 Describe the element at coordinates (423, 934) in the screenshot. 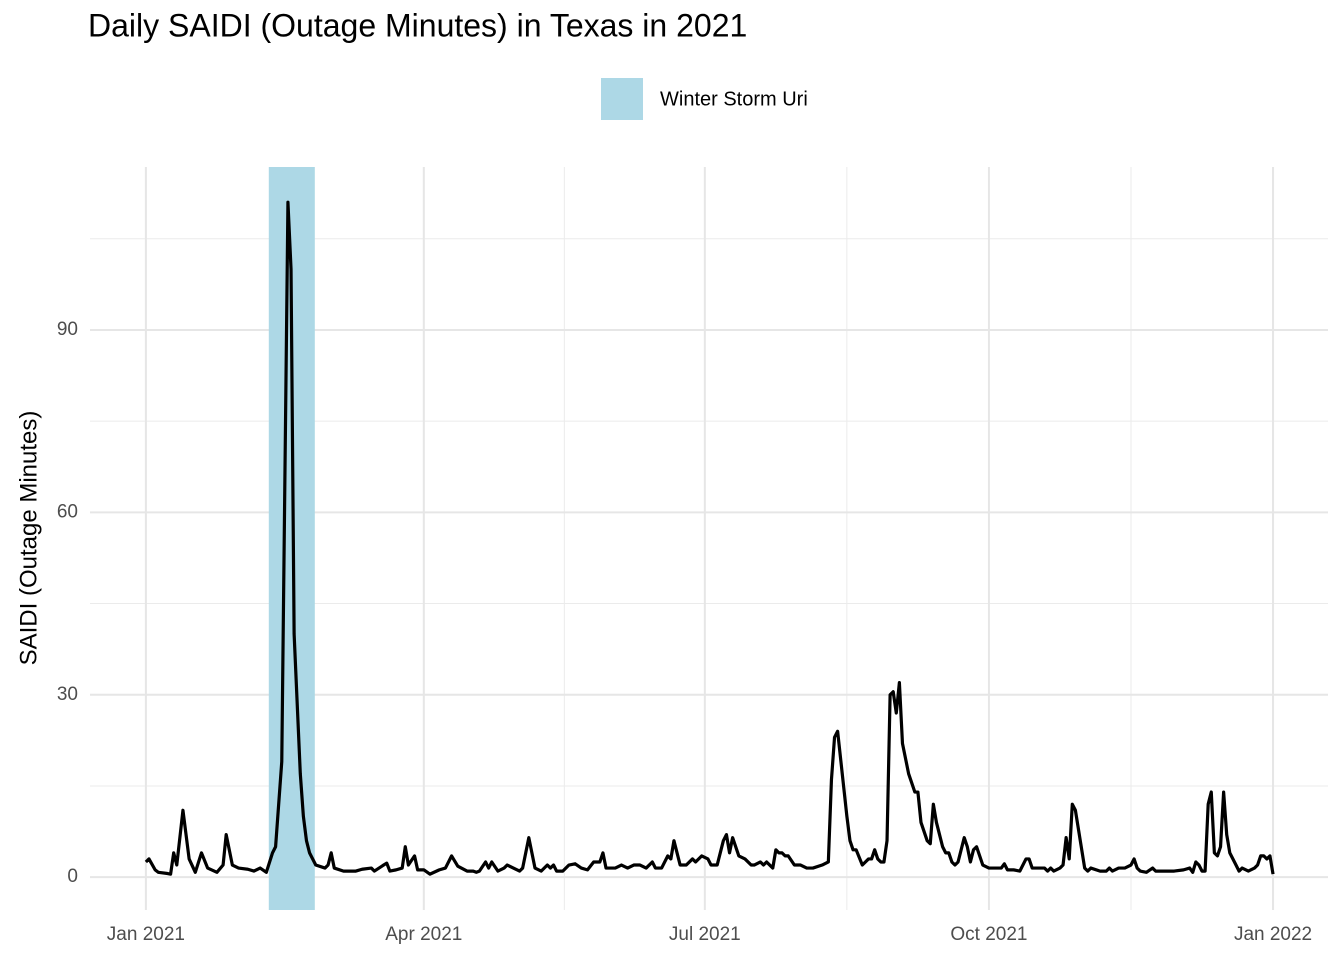

I see `x-tick-label: Apr 2021` at that location.